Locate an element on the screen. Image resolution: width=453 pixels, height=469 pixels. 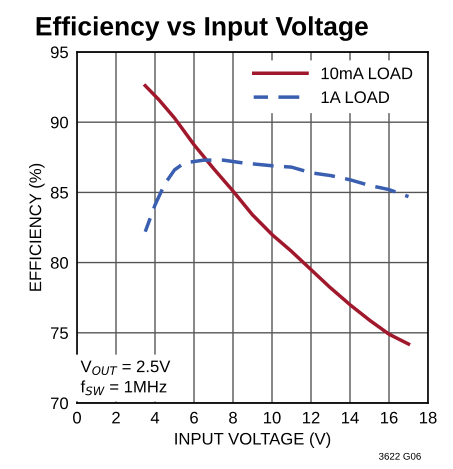
y-tick-label: 95 is located at coordinates (59, 52).